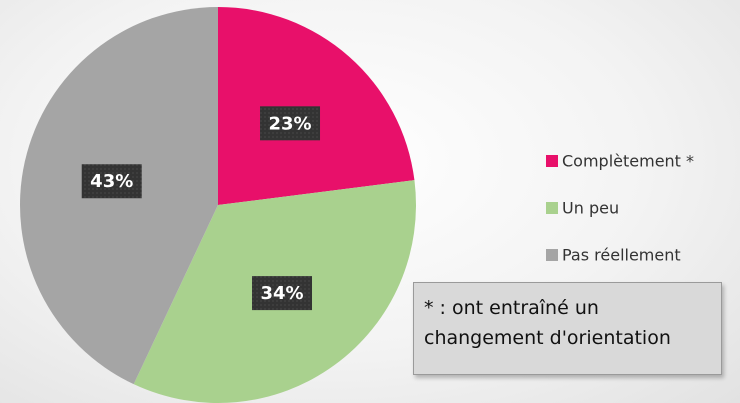 The width and height of the screenshot is (740, 403). I want to click on data-label: 43%, so click(111, 181).